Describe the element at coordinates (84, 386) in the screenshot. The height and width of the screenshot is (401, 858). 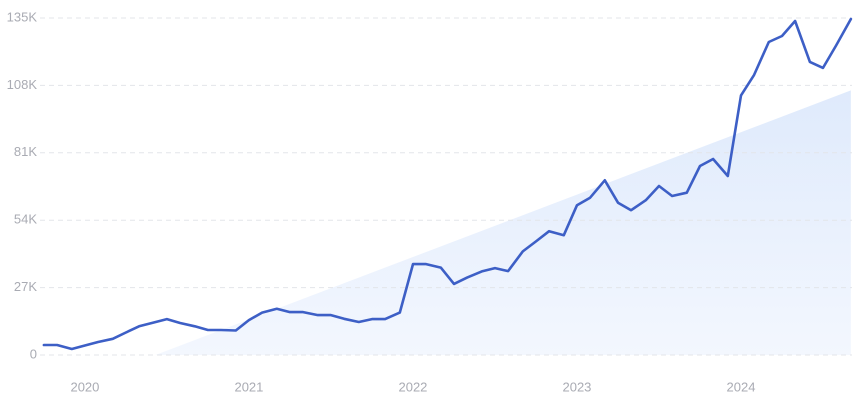
I see `x-tick-label: 2020` at that location.